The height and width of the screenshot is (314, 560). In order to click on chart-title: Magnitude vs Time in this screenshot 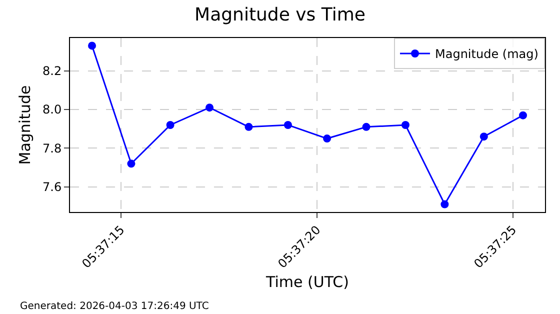, I will do `click(280, 15)`.